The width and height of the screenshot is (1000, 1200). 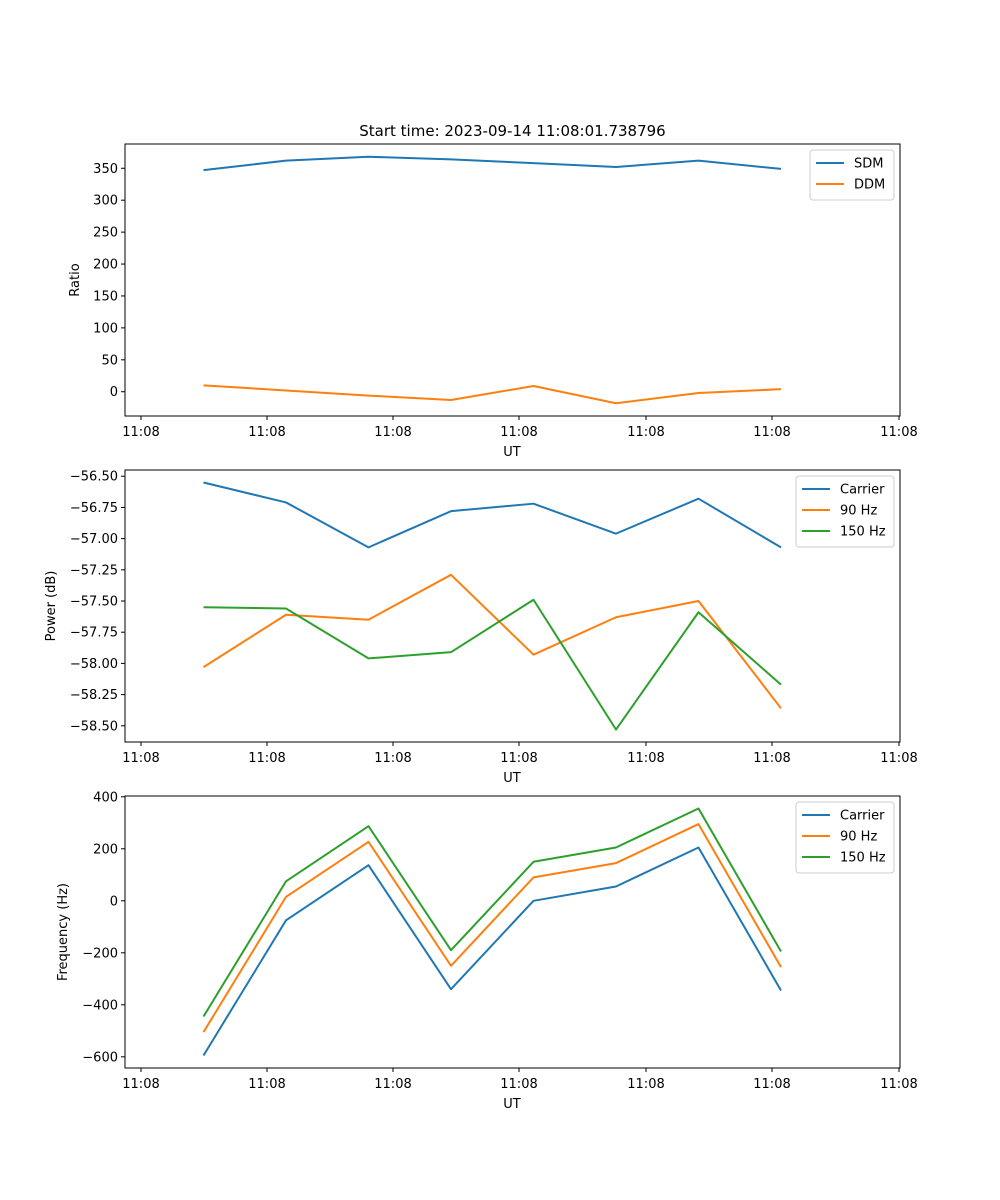 I want to click on series-line-sdm, so click(x=492, y=163).